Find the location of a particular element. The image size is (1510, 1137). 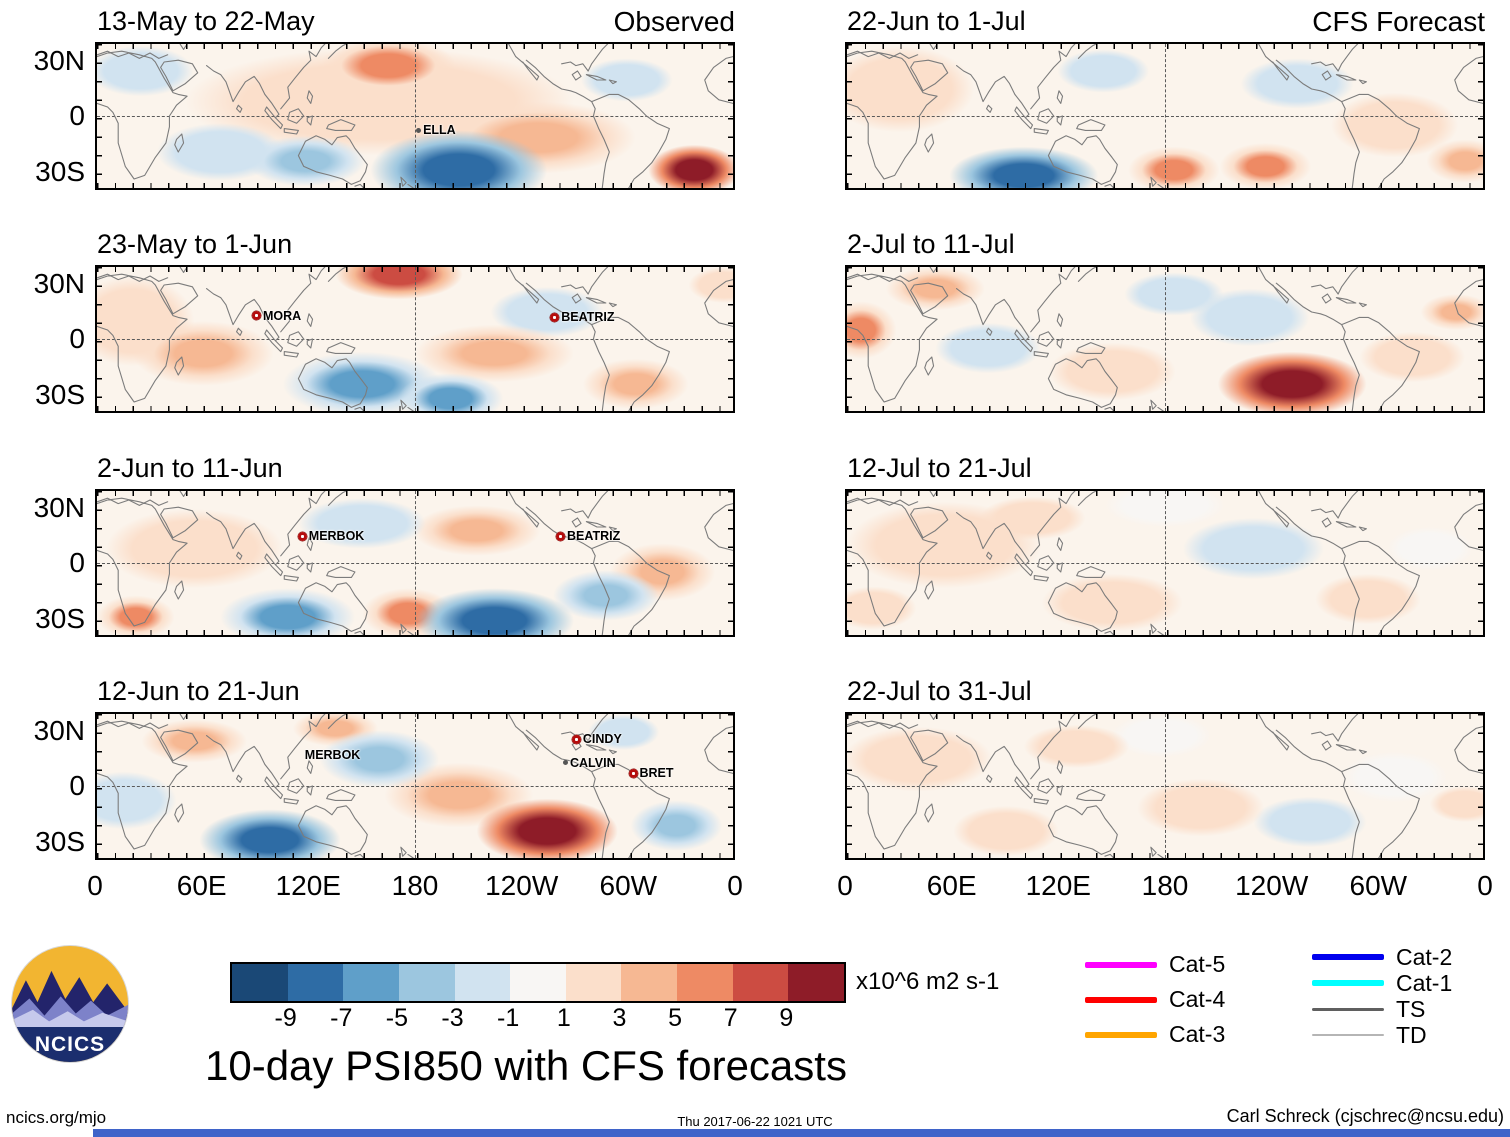

legend-label: Cat-1 is located at coordinates (1424, 982).